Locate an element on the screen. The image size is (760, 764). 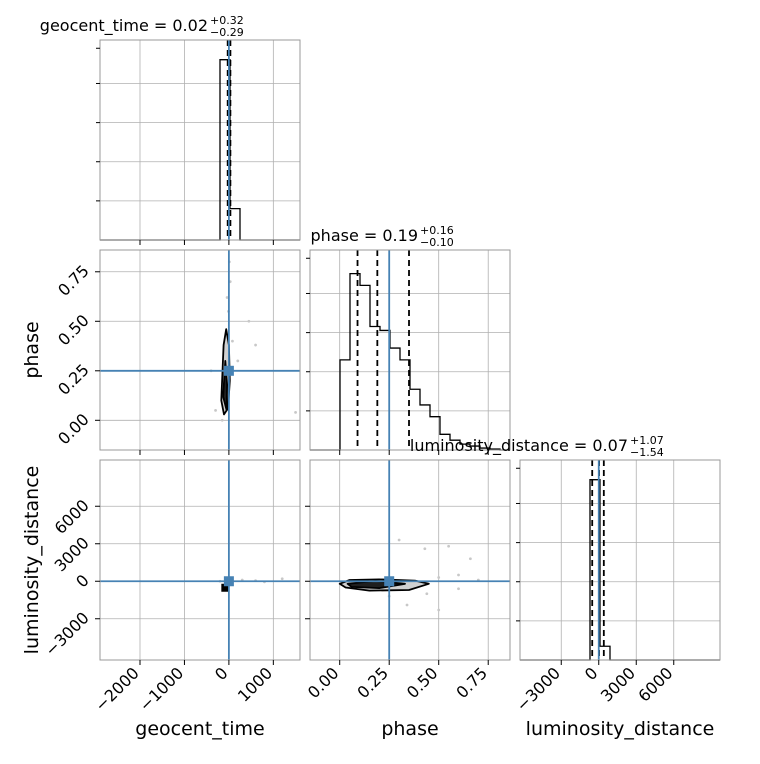
panel-title-phase: phase = 0.19 +0.16−0.10 is located at coordinates (382, 236).